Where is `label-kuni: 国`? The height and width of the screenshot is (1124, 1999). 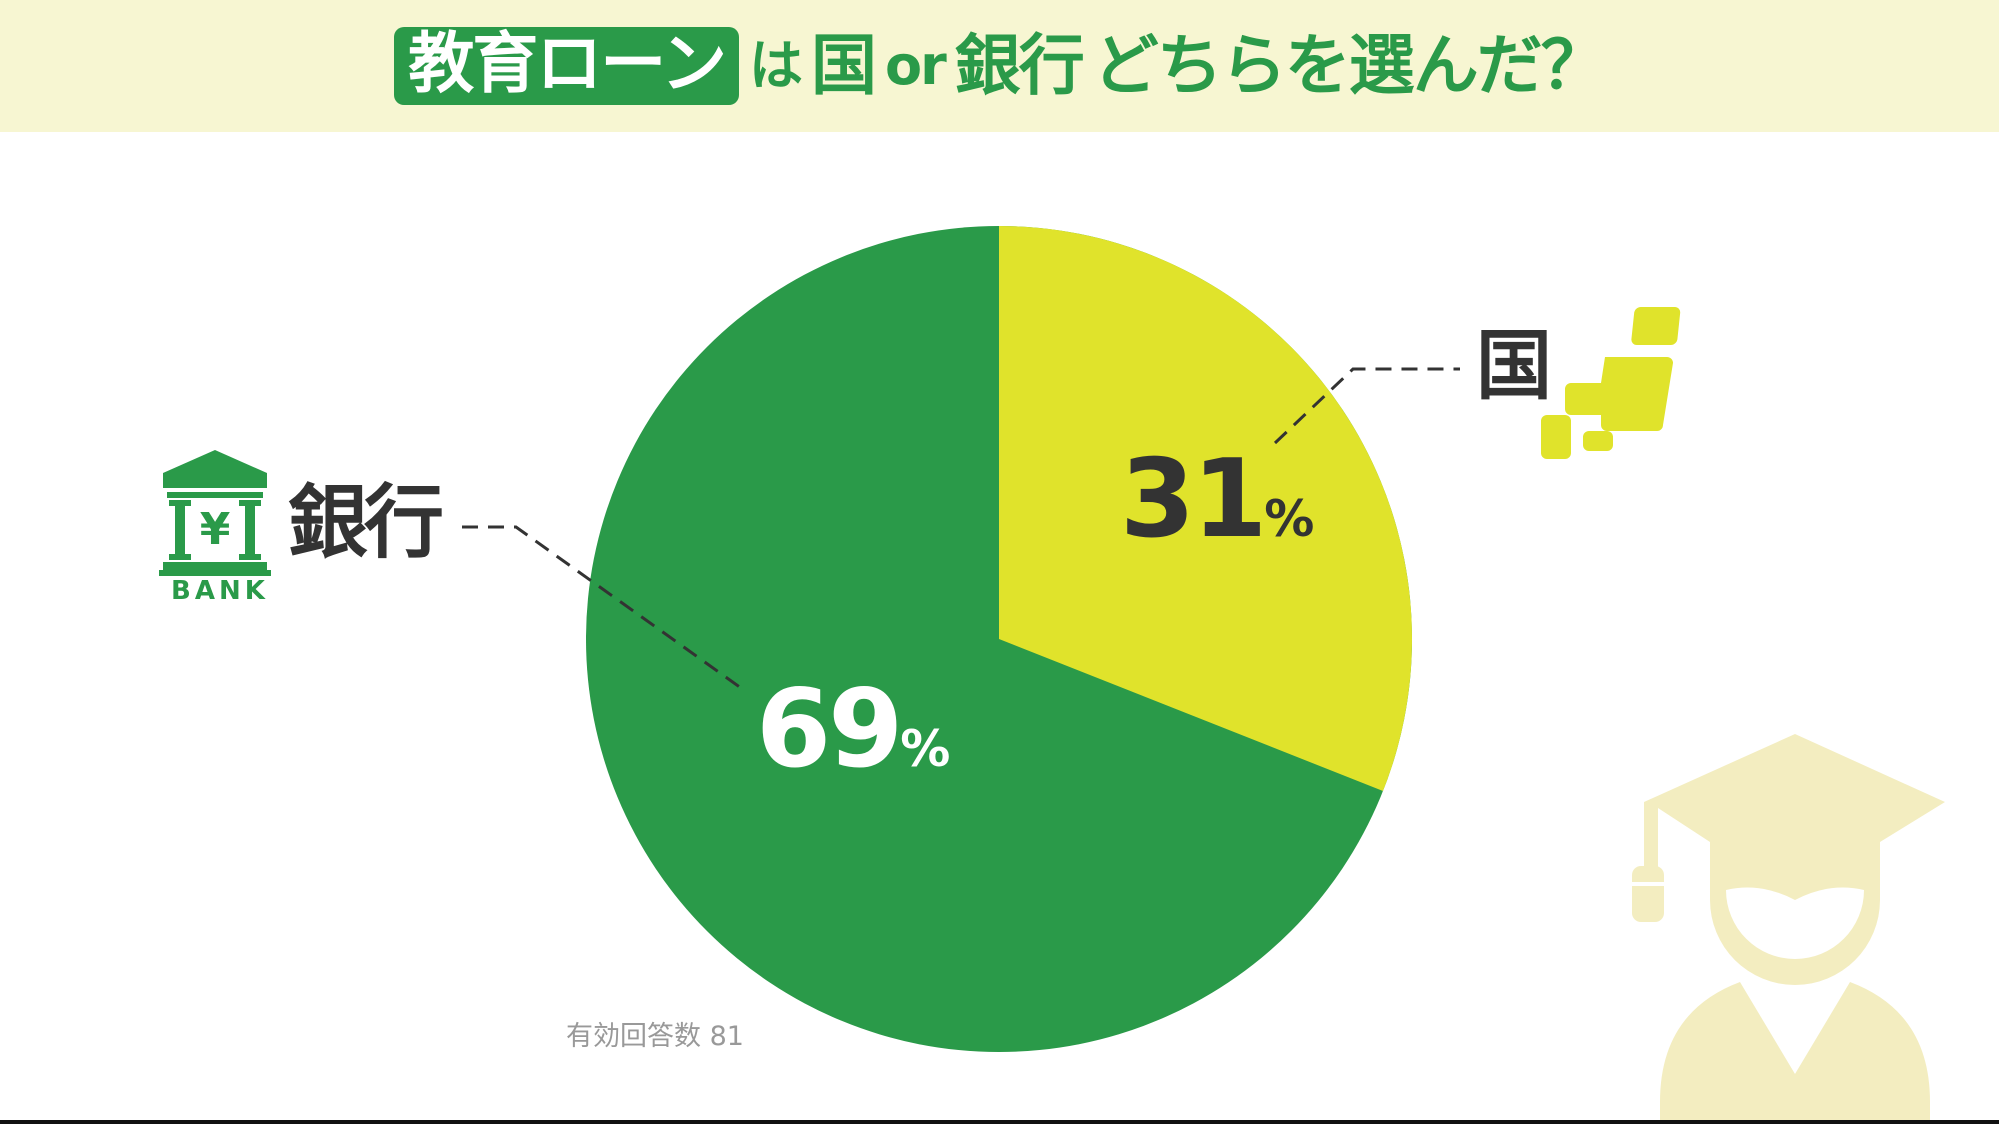 label-kuni: 国 is located at coordinates (1514, 365).